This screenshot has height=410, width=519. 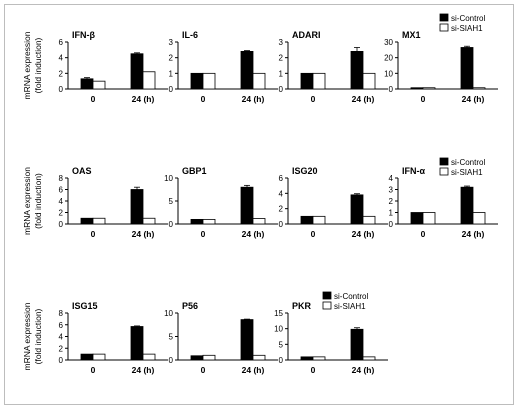 What do you see at coordinates (302, 306) in the screenshot?
I see `panel-title: PKR` at bounding box center [302, 306].